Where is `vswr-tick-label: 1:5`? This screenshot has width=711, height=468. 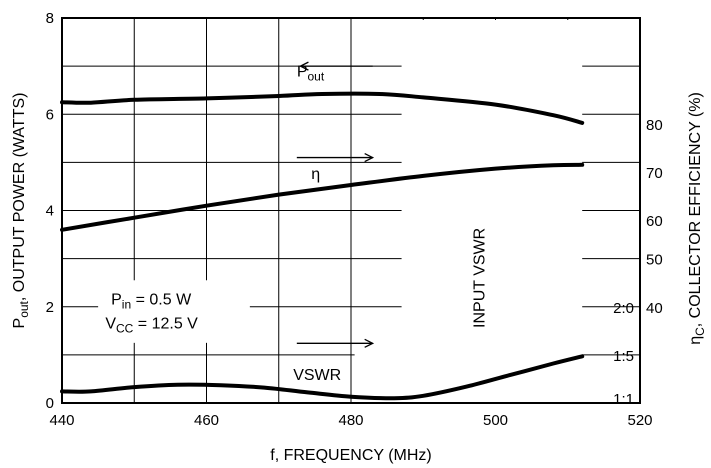
vswr-tick-label: 1:5 is located at coordinates (623, 356).